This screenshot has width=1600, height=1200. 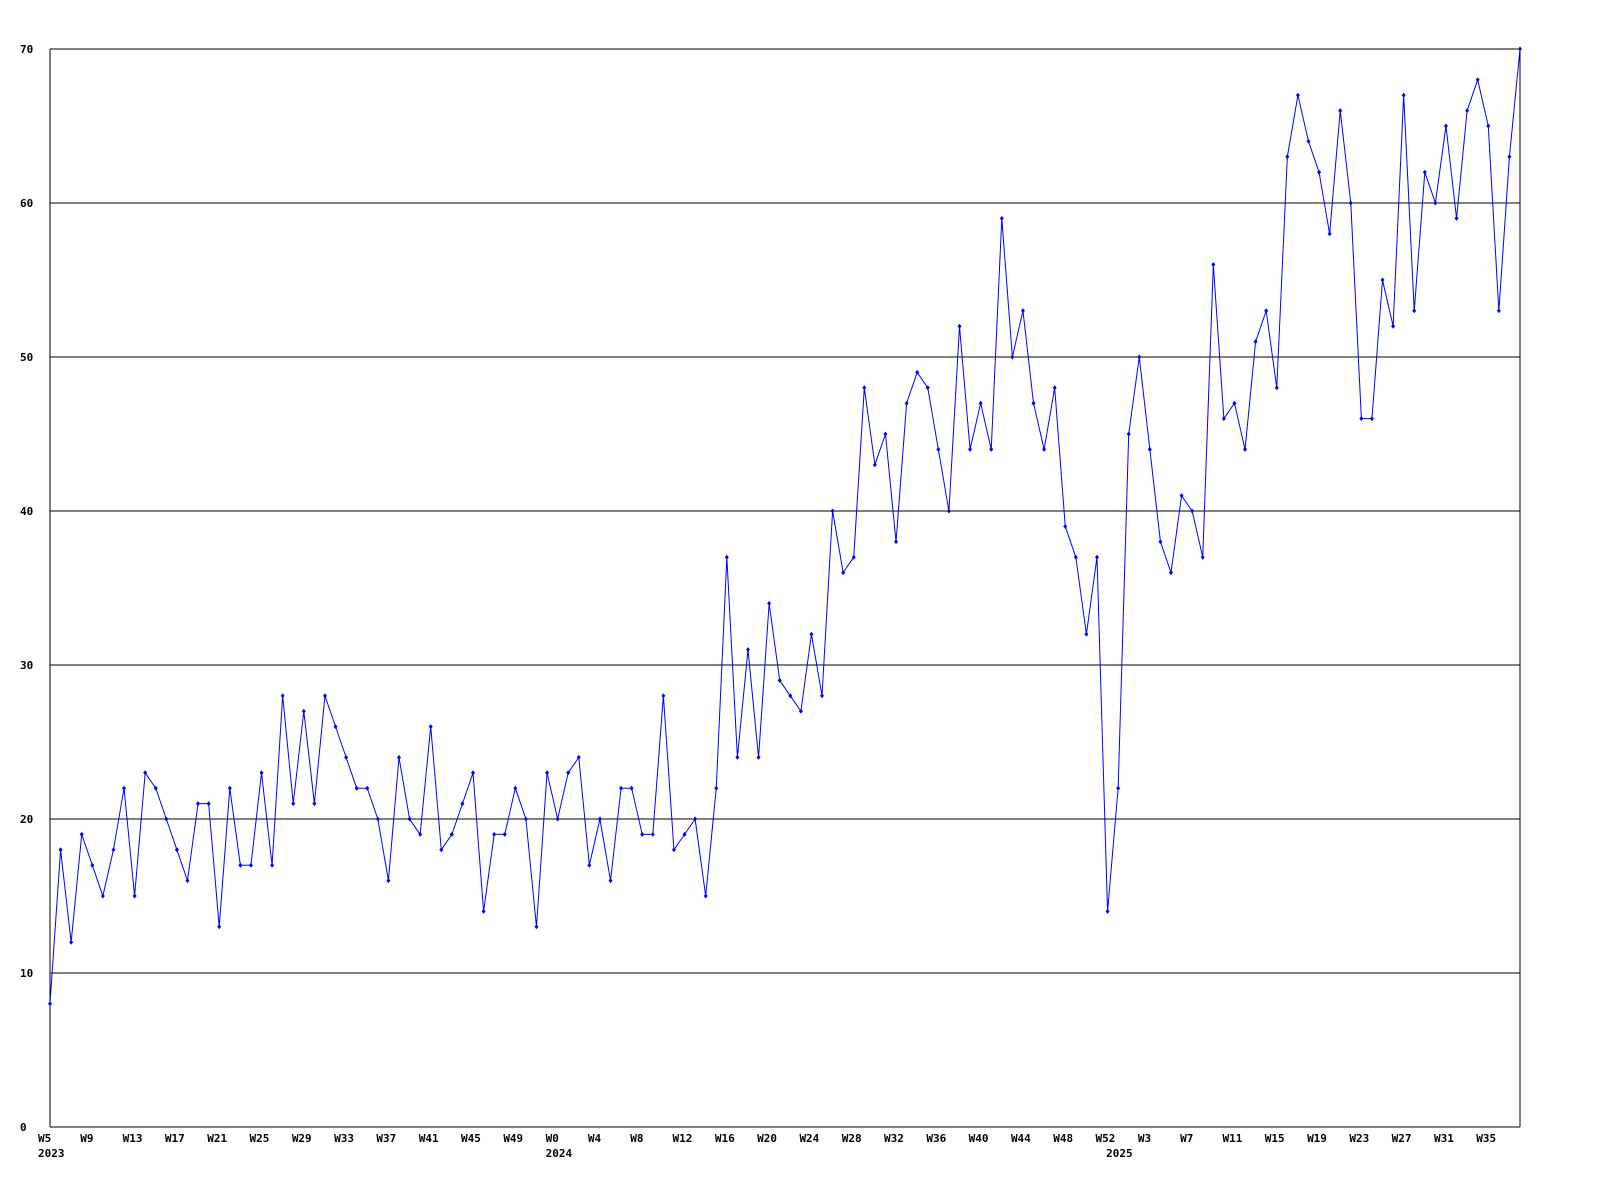 What do you see at coordinates (1186, 1138) in the screenshot?
I see `x-tick-label: W7` at bounding box center [1186, 1138].